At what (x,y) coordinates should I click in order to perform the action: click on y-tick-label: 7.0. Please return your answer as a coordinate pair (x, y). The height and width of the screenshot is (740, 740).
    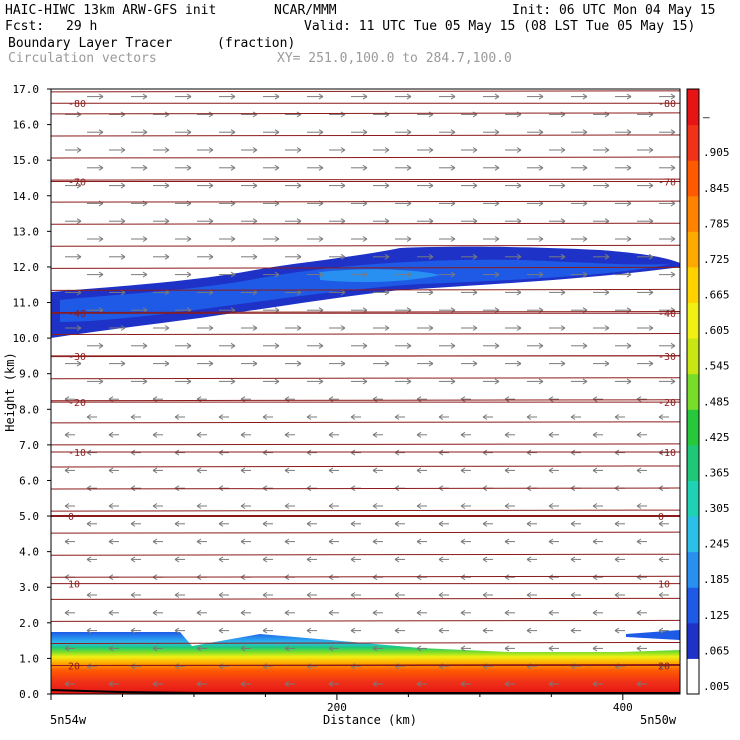
    Looking at the image, I should click on (29, 445).